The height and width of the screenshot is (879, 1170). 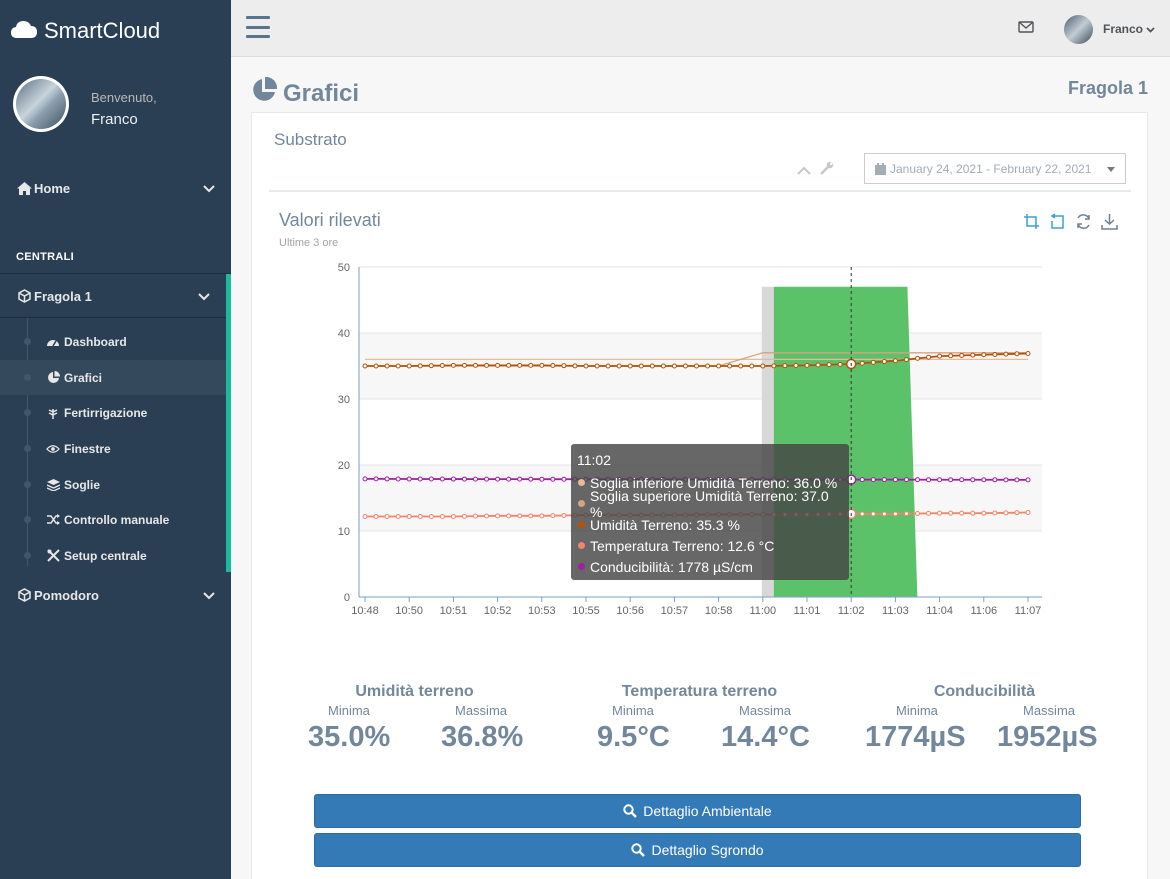 I want to click on sidebar-item-pomodoro: Pomodoro, so click(x=115, y=595).